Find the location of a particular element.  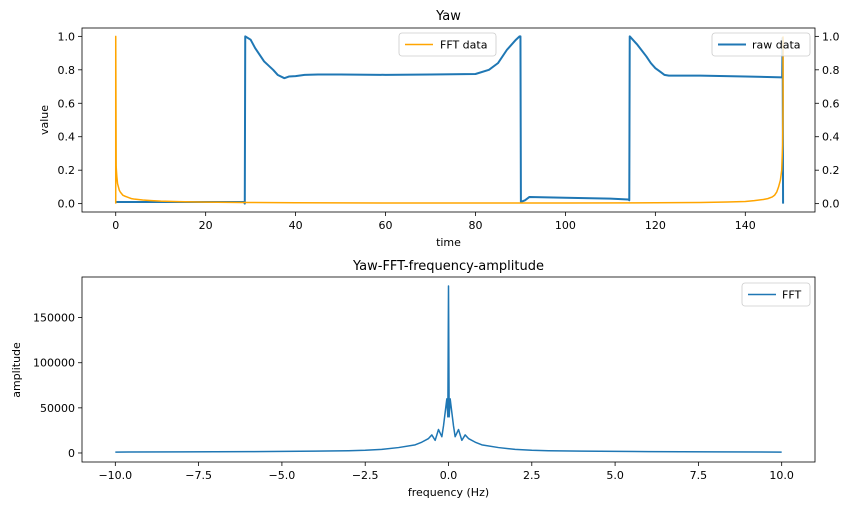

legend-fft-data-label: FFT data is located at coordinates (463, 45).